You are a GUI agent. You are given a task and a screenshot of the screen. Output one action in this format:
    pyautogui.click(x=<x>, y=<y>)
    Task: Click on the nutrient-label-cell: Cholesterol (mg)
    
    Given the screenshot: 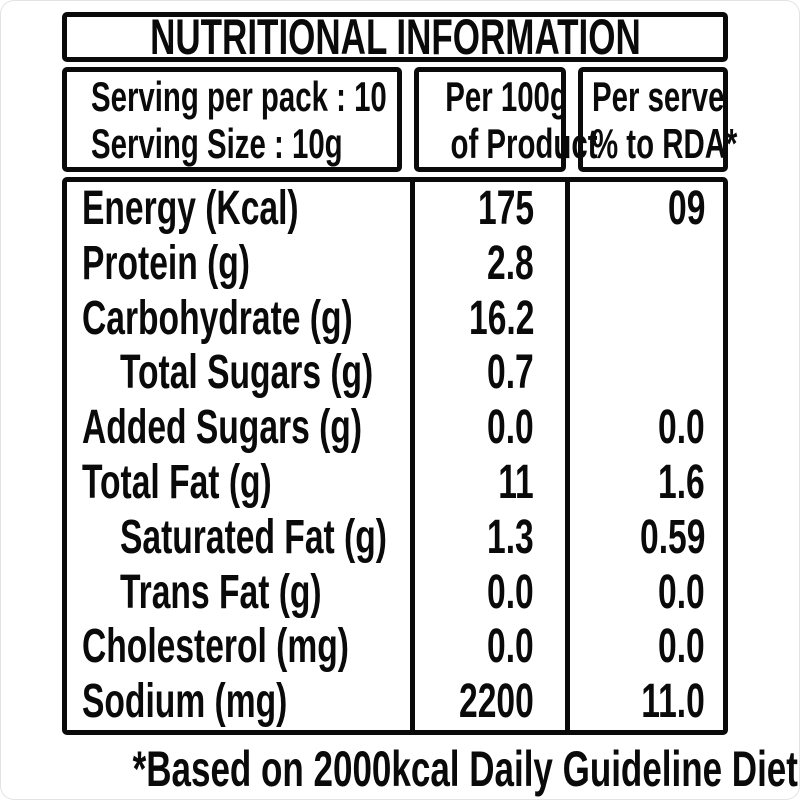 What is the action you would take?
    pyautogui.click(x=241, y=647)
    